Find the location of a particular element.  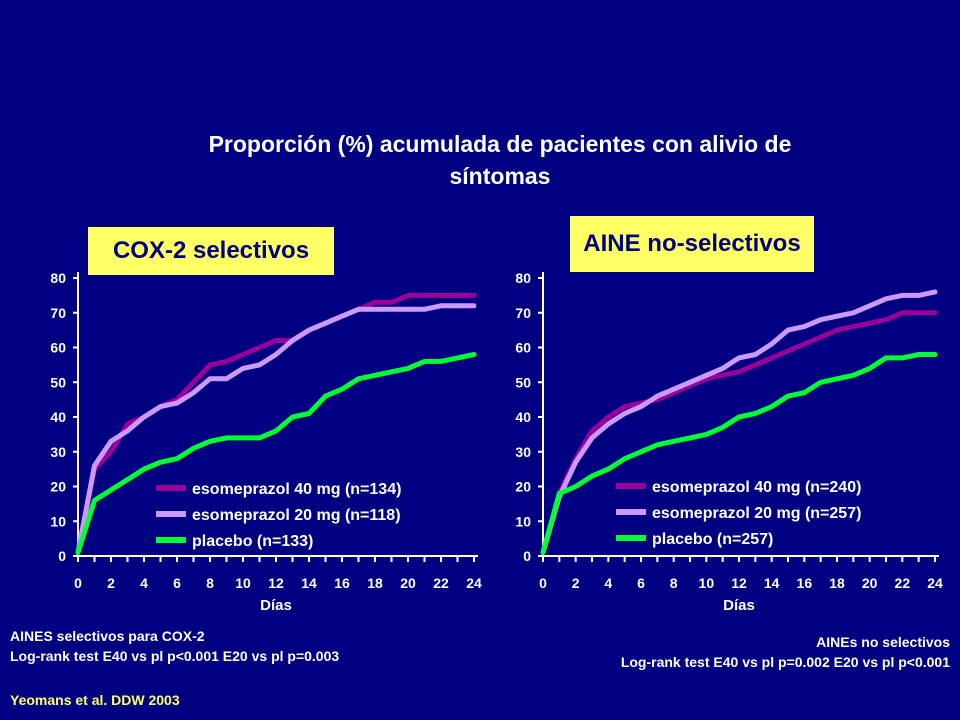

left-x-tick-label: 6 is located at coordinates (177, 583).